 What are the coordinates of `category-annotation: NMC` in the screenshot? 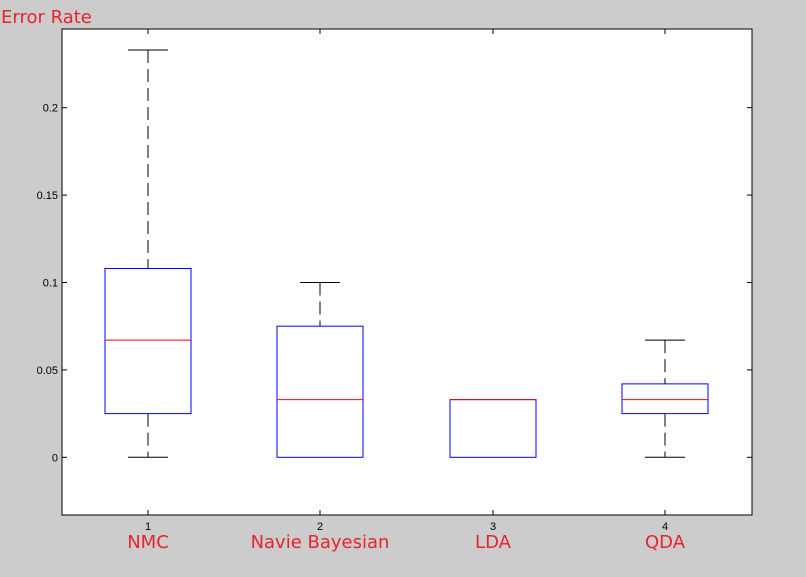 It's located at (148, 542).